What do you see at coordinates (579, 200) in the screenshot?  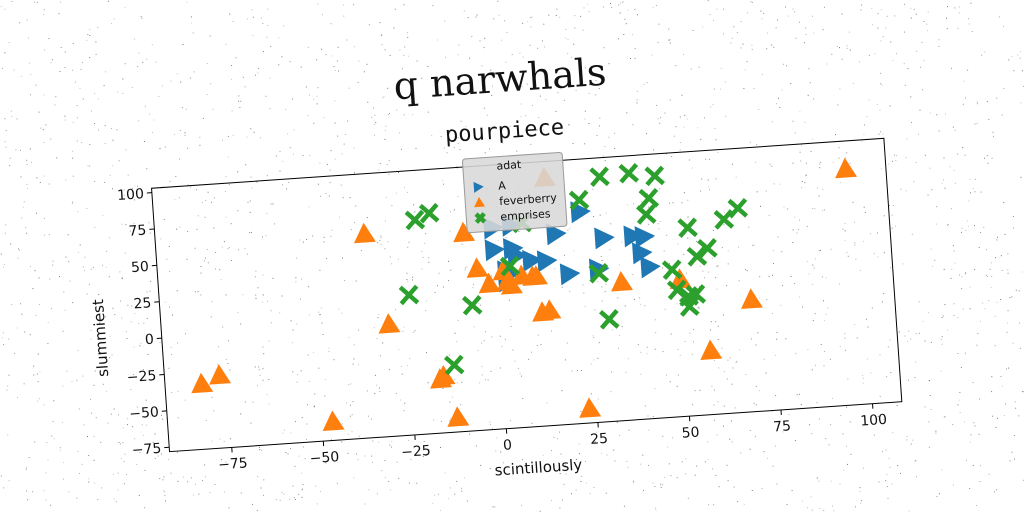 I see `scatter-point-emprises` at bounding box center [579, 200].